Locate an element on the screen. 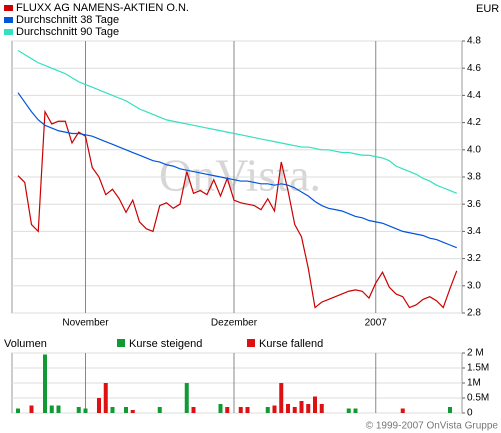  watermark: OnVista. is located at coordinates (240, 175).